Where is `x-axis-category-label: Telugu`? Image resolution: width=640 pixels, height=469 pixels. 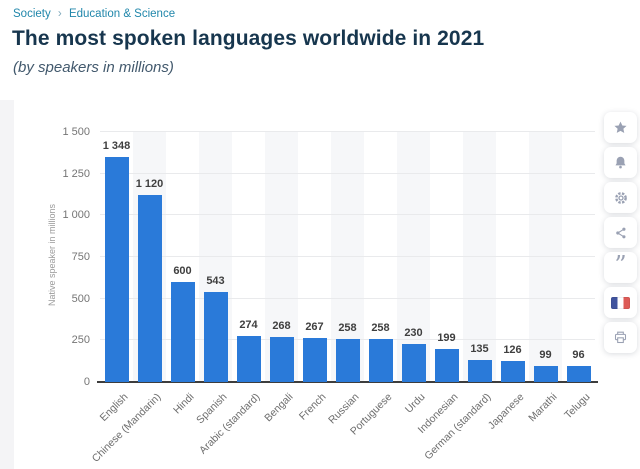
x-axis-category-label: Telugu is located at coordinates (576, 406).